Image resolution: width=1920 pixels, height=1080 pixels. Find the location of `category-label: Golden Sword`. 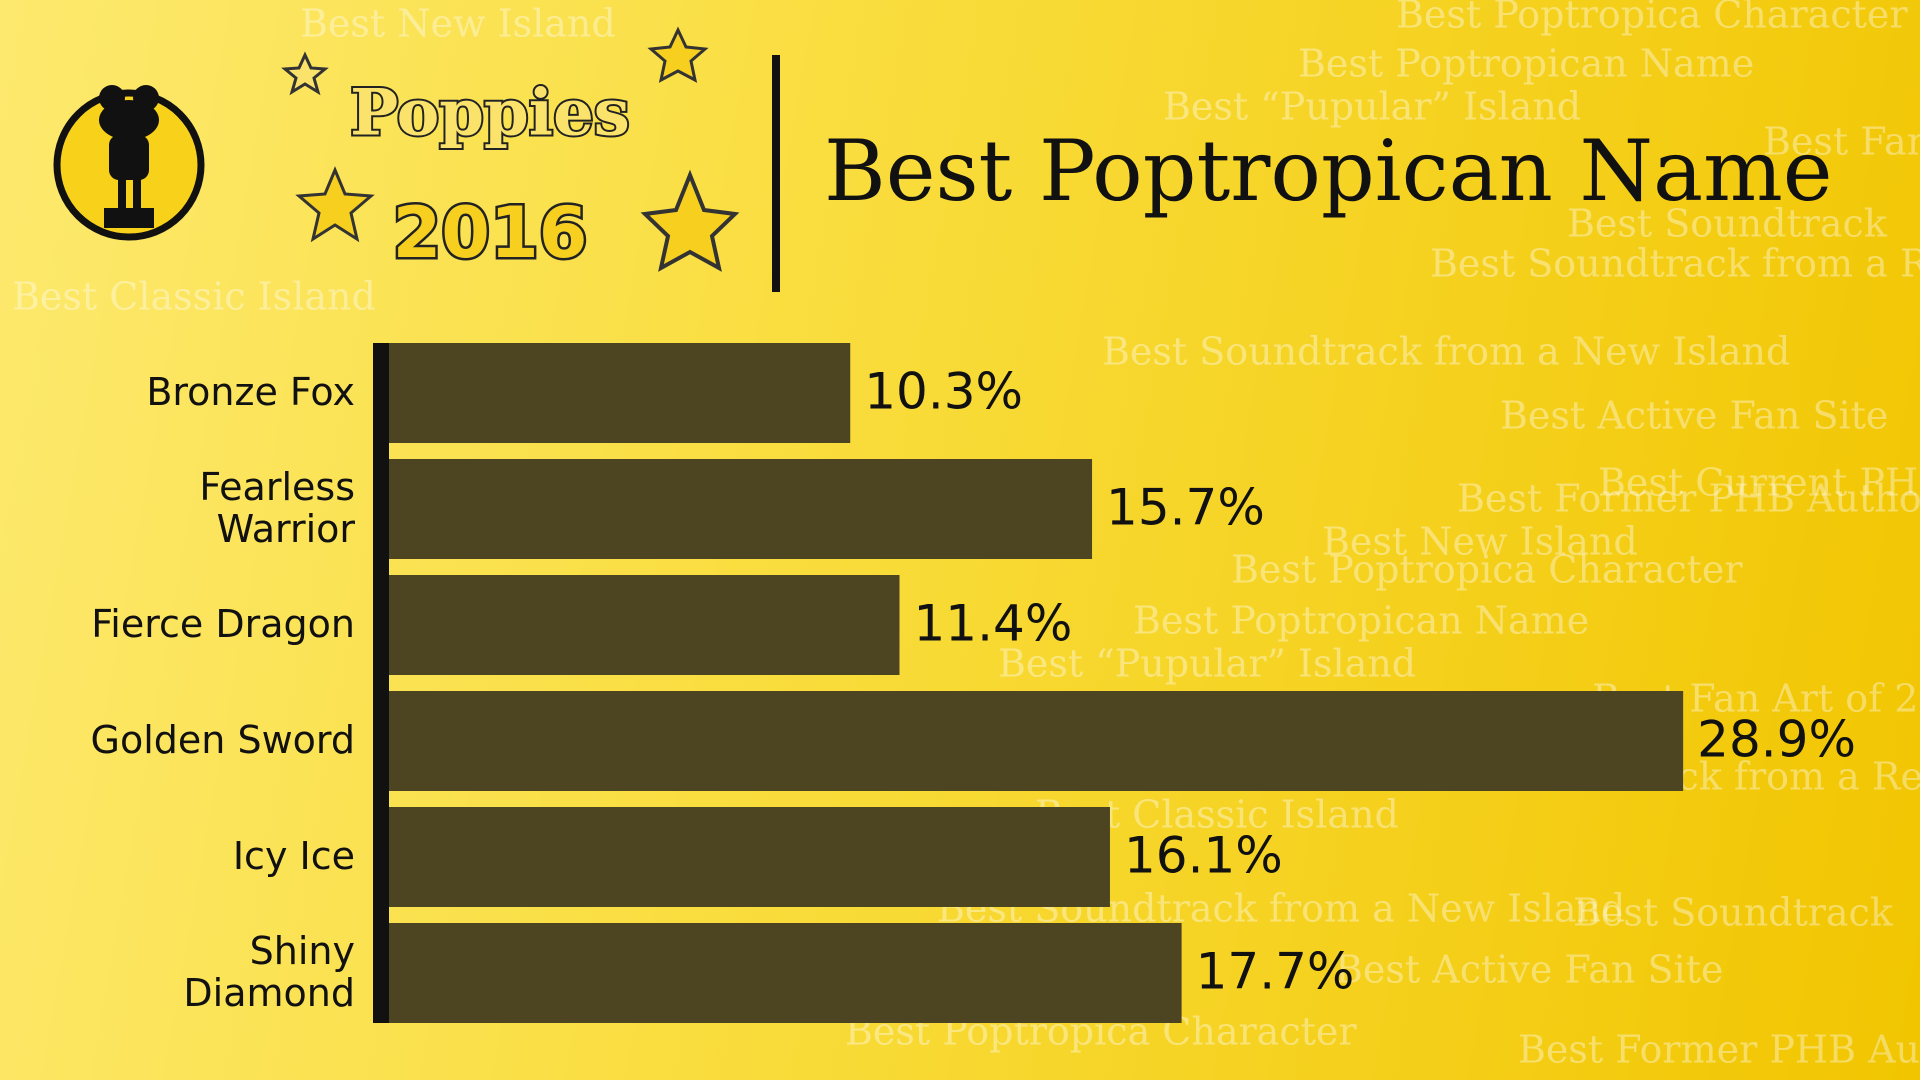

category-label: Golden Sword is located at coordinates (222, 740).